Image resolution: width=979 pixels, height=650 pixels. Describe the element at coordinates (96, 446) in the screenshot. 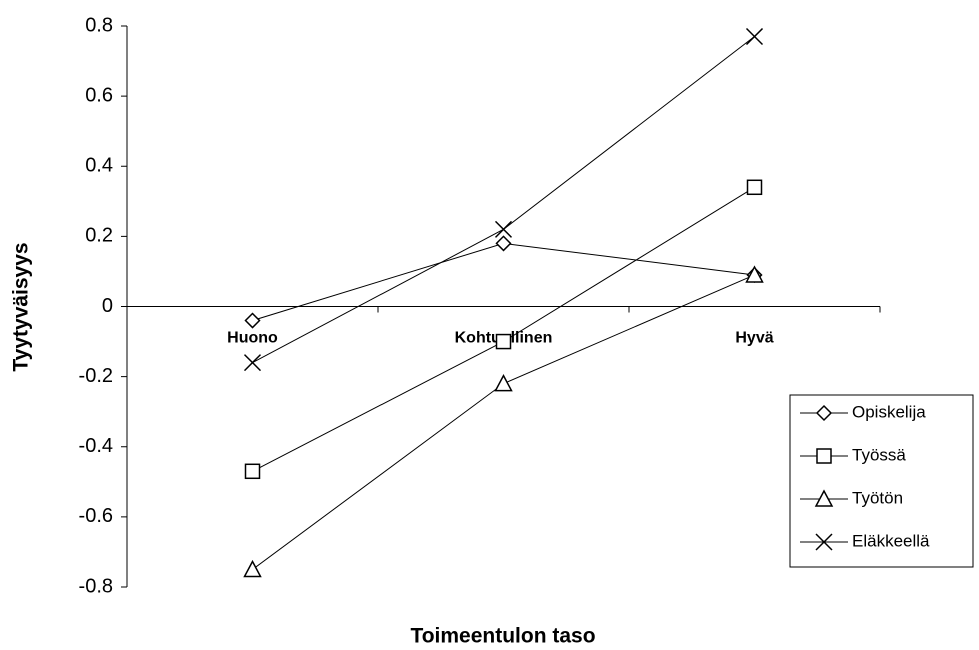

I see `y-tick-label: -0.4` at that location.